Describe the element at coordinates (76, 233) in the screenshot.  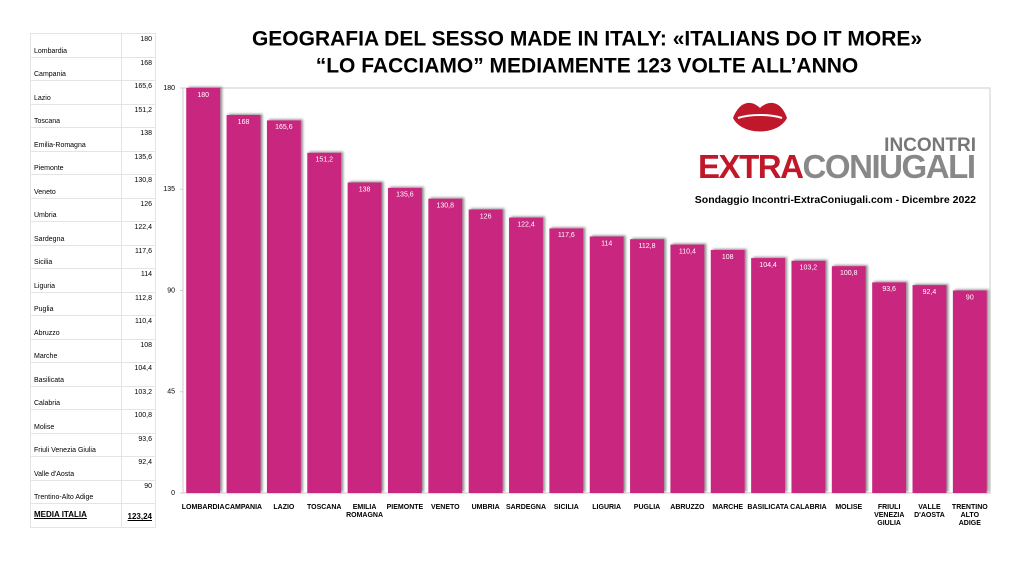
I see `region-name: Sardegna` at that location.